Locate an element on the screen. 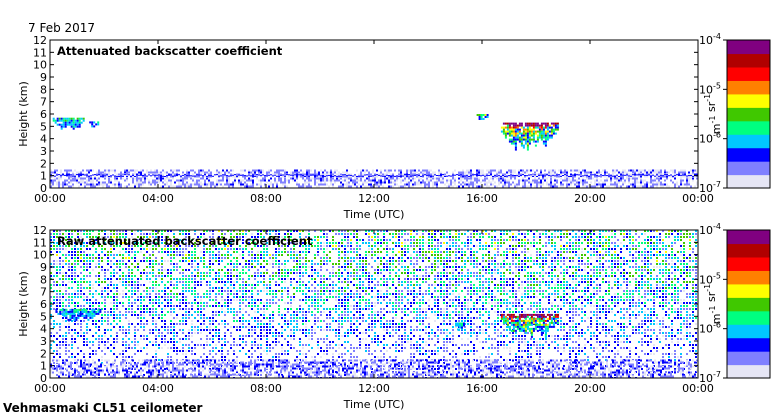 The width and height of the screenshot is (780, 420). date-label: 7 Feb 2017 is located at coordinates (62, 28).